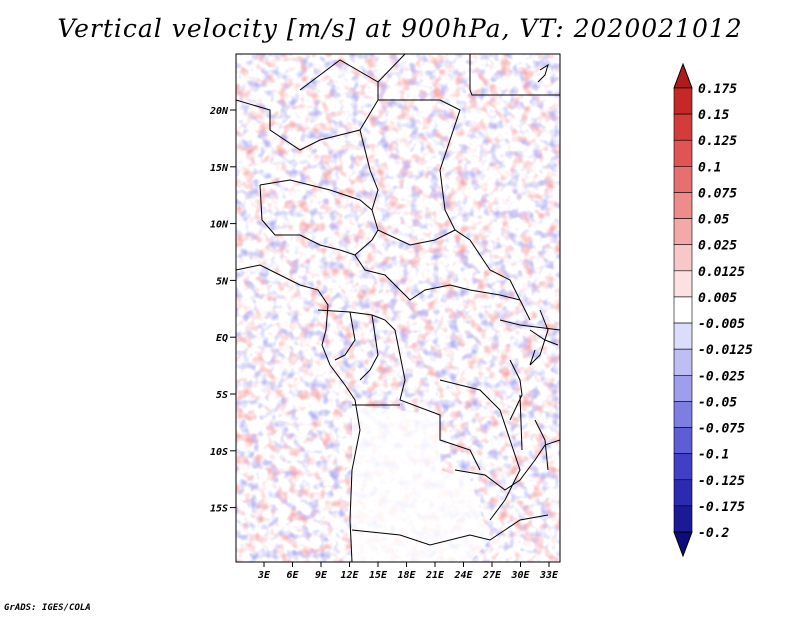 The width and height of the screenshot is (800, 618). Describe the element at coordinates (721, 429) in the screenshot. I see `colorbar-level-label: -0.075` at that location.